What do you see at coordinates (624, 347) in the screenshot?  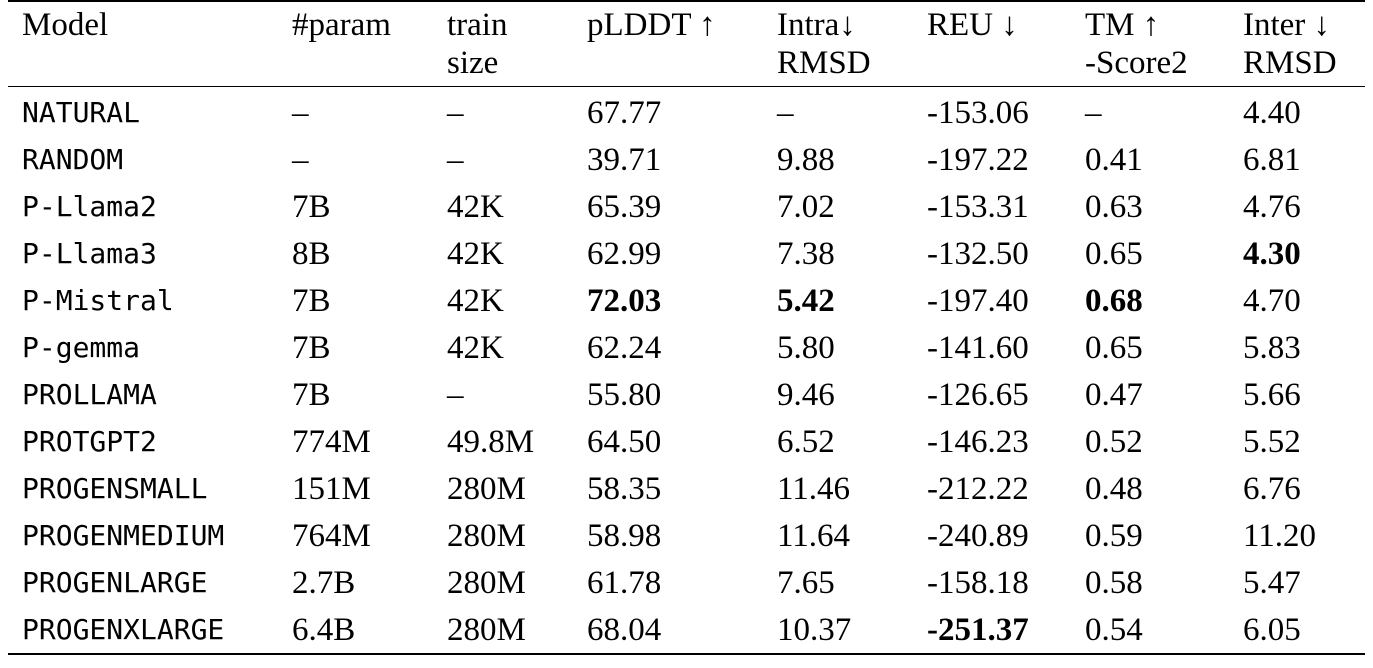 I see `cell-plddt: 62.24` at bounding box center [624, 347].